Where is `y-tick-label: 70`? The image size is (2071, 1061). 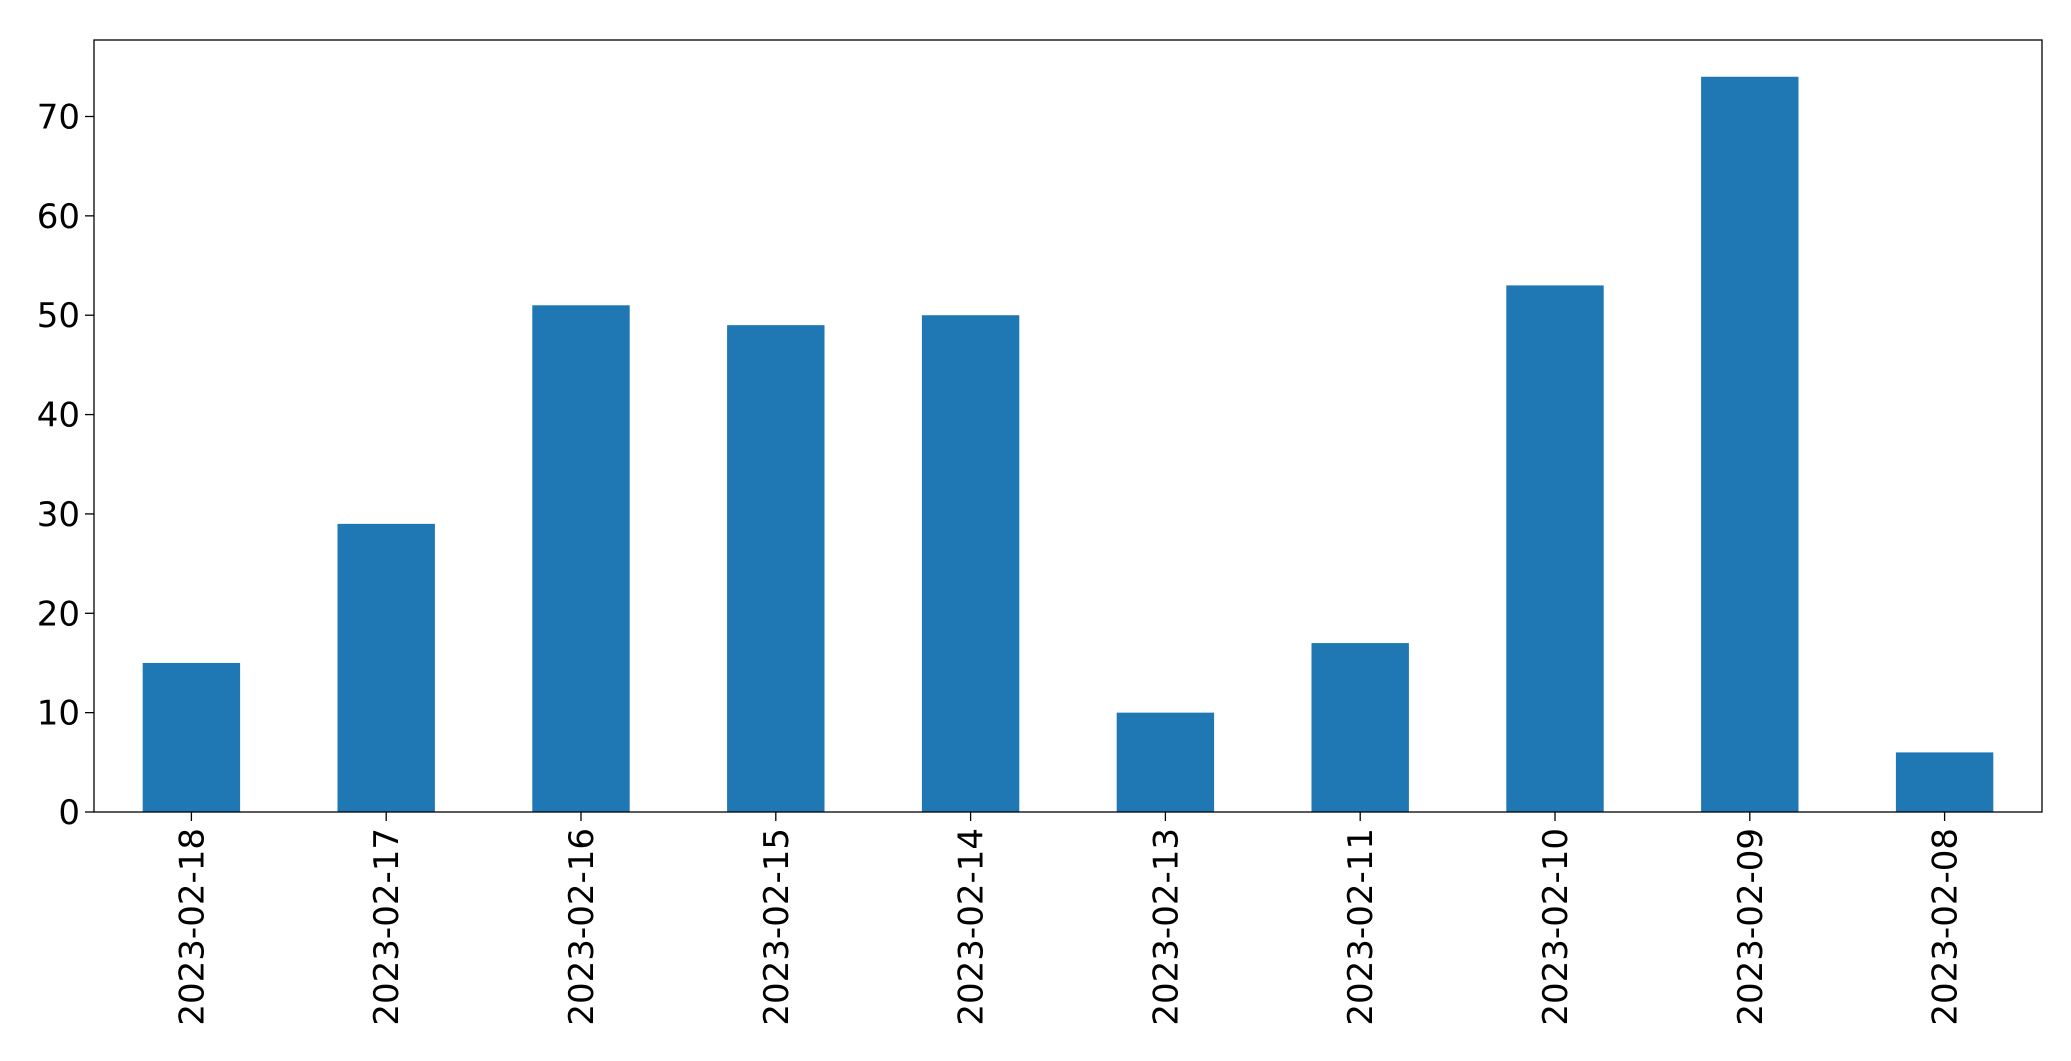
y-tick-label: 70 is located at coordinates (58, 118).